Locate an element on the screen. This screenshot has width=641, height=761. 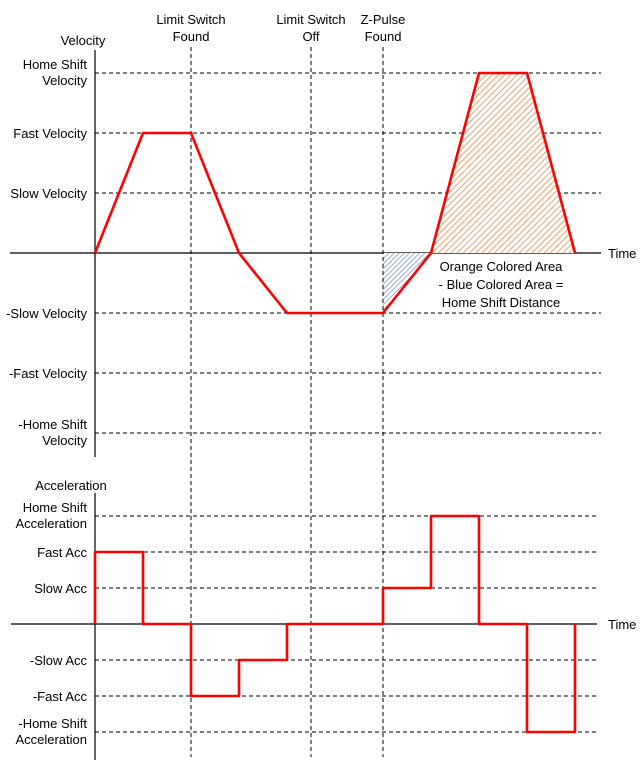
level-label: -Fast Velocity is located at coordinates (48, 373).